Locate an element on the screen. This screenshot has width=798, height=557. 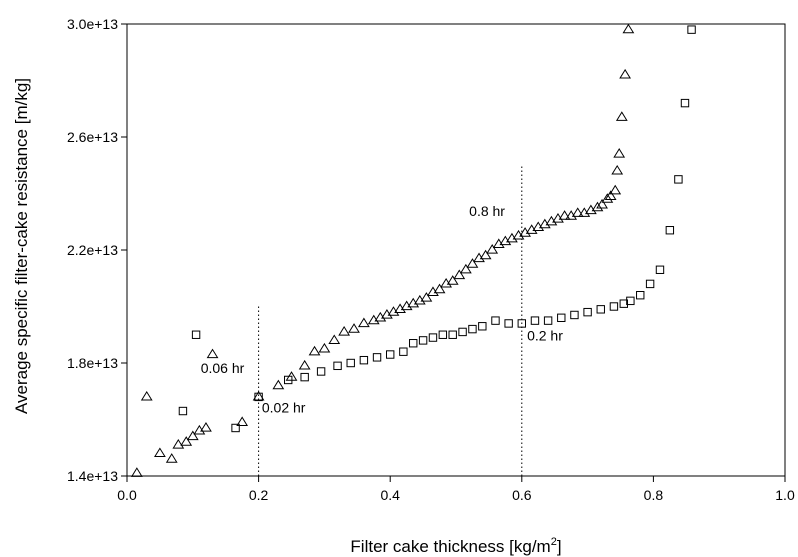
x-tick-label: 0.6 is located at coordinates (522, 495).